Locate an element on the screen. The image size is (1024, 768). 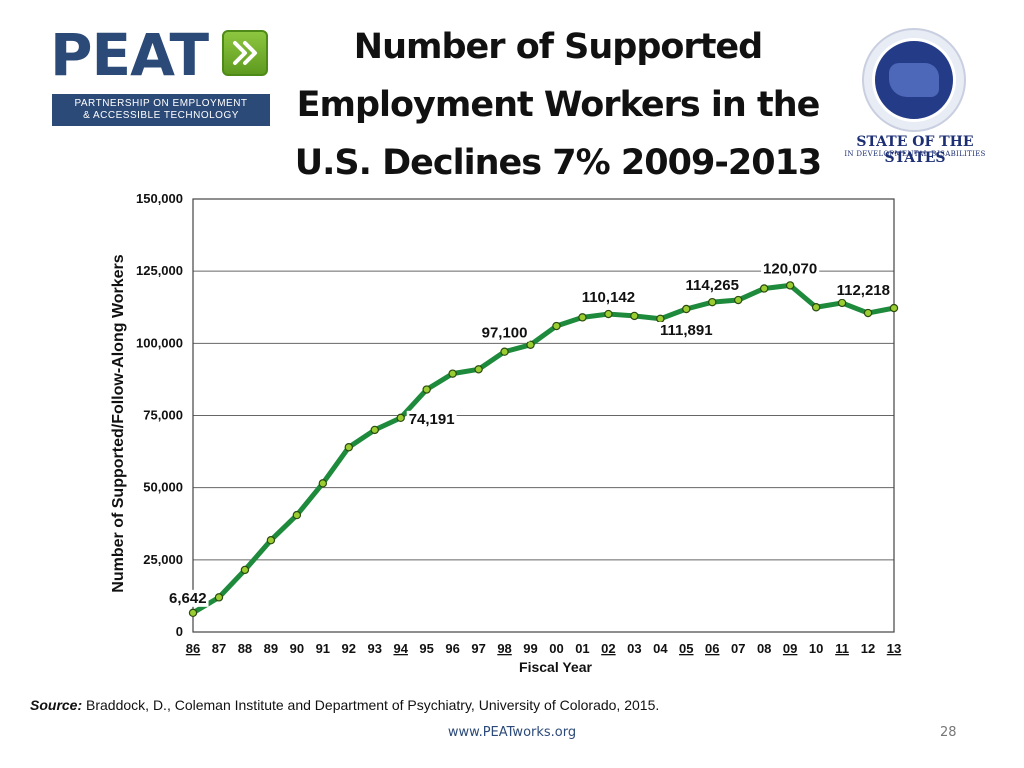
seal-inner-ring is located at coordinates (914, 80).